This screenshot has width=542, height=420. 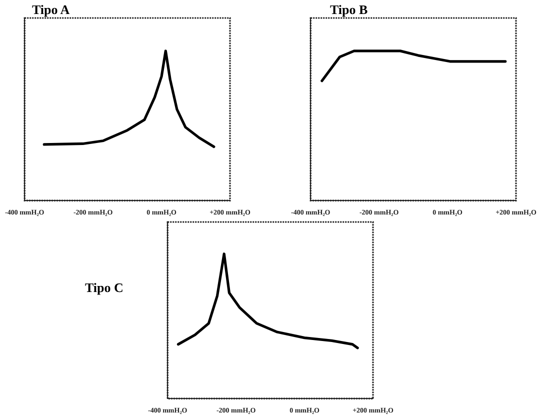 What do you see at coordinates (349, 10) in the screenshot?
I see `chart-title: Tipo B` at bounding box center [349, 10].